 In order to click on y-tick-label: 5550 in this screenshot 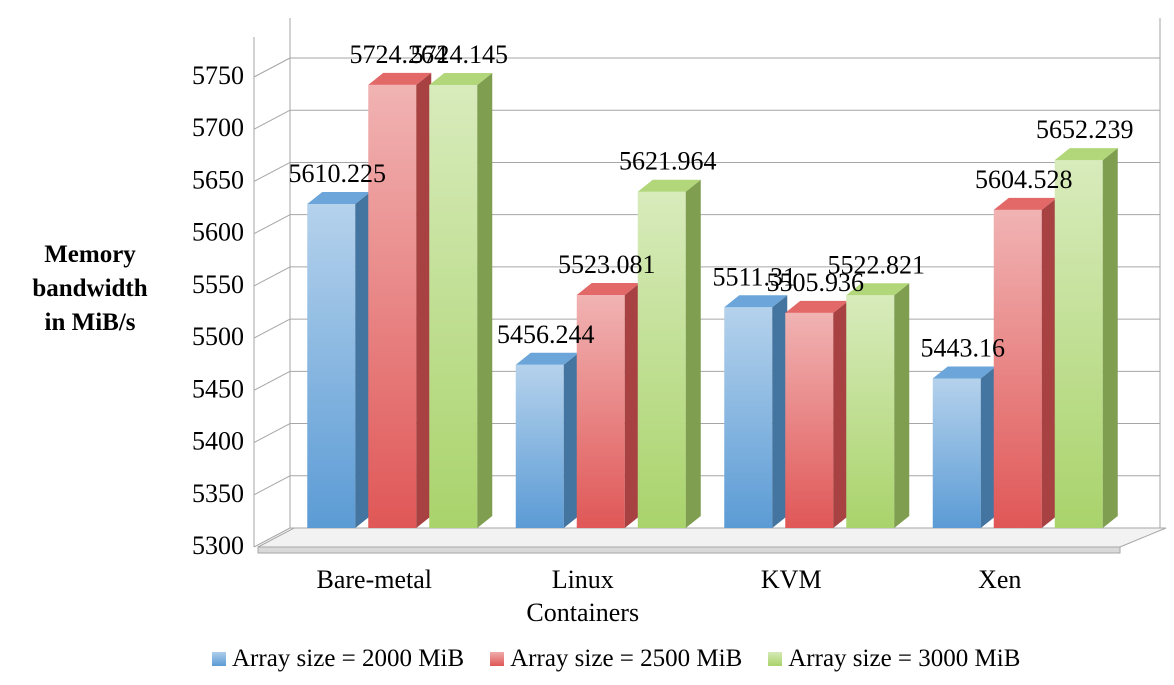, I will do `click(218, 284)`.